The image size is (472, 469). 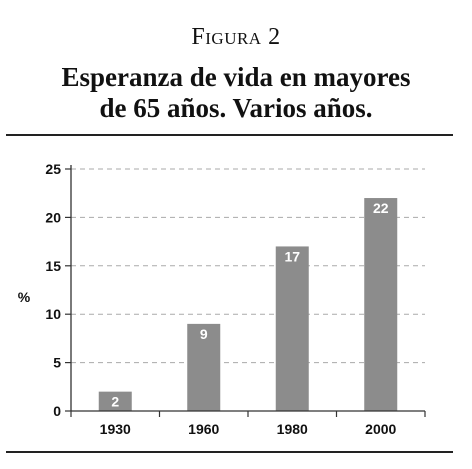 I want to click on y-tick-label: 10, so click(x=53, y=314).